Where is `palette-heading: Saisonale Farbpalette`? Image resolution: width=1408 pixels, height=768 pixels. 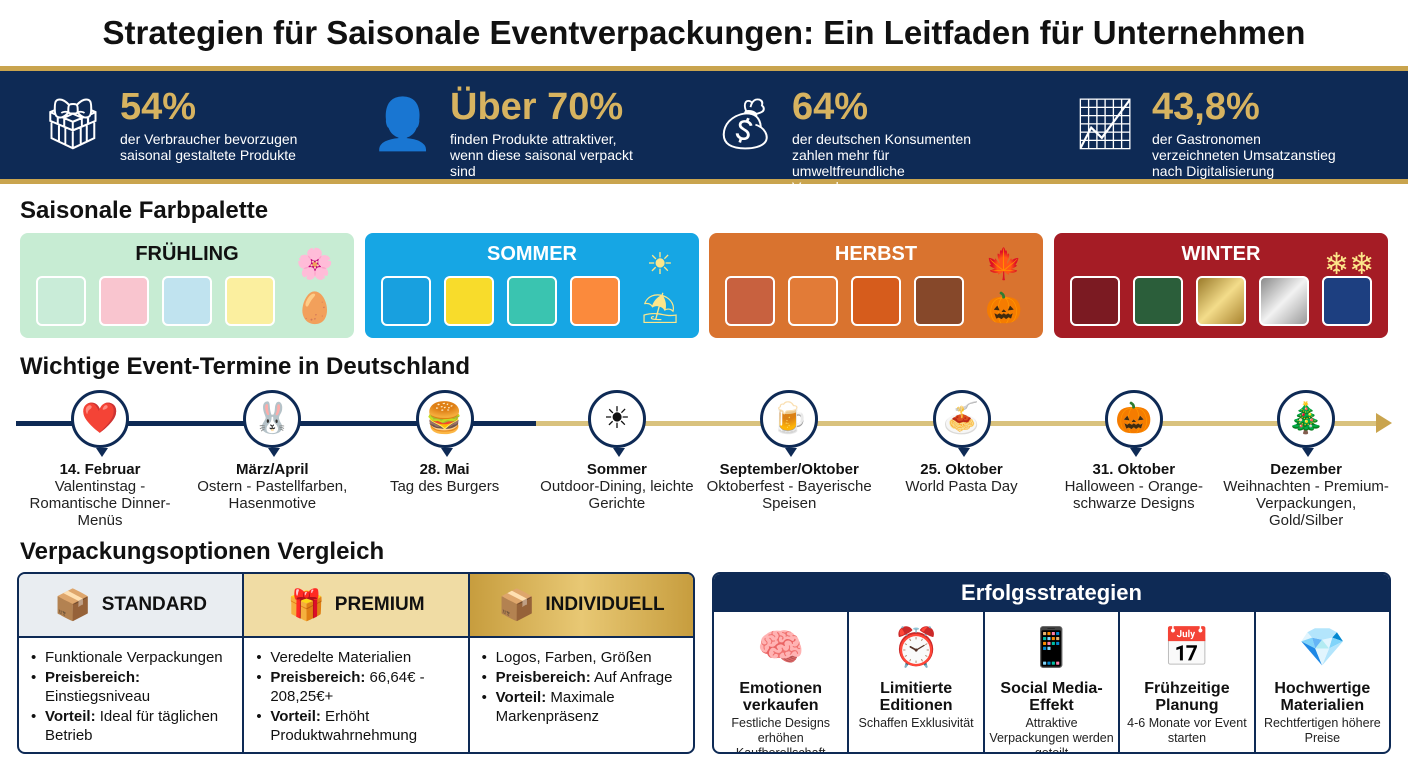
palette-heading: Saisonale Farbpalette is located at coordinates (144, 210).